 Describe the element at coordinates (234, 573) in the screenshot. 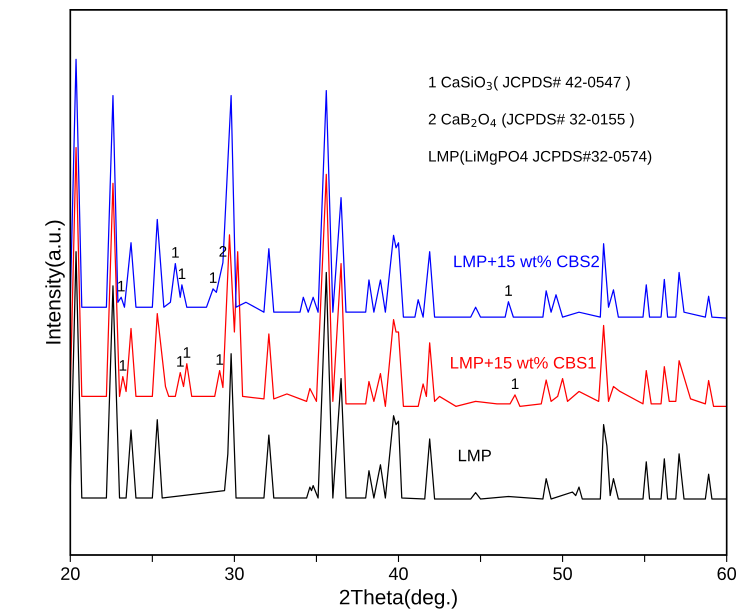

I see `x-tick-label: 30` at that location.